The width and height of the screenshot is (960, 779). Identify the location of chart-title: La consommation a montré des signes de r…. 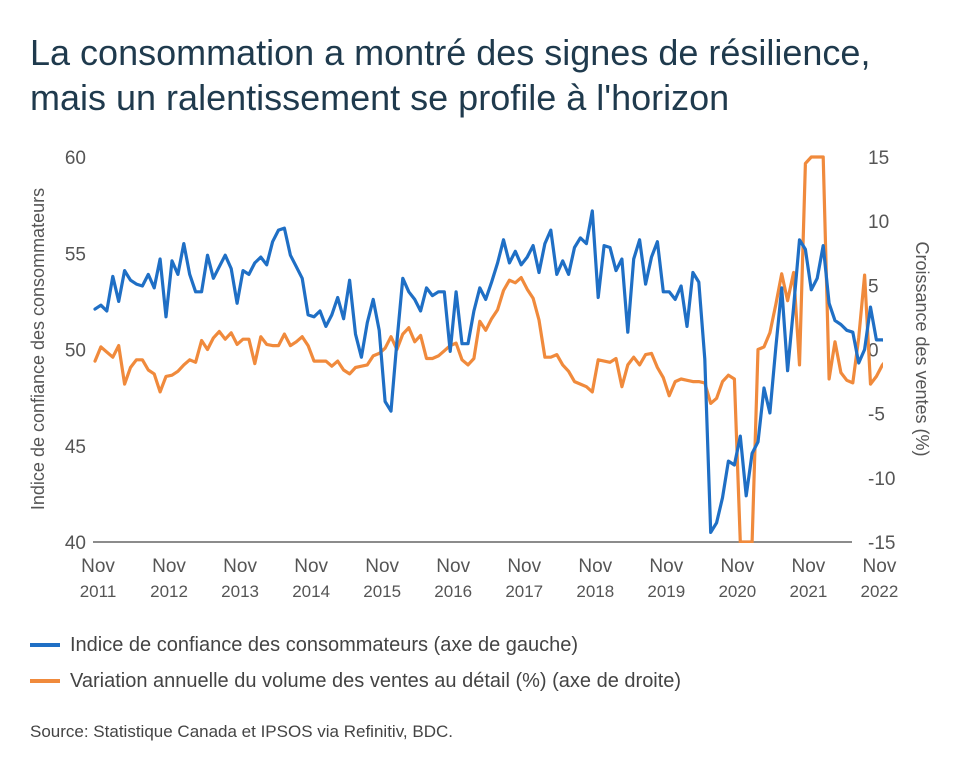
(485, 75).